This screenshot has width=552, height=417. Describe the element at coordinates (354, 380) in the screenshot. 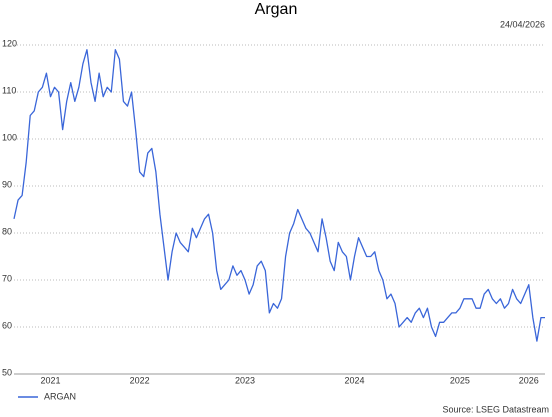

I see `x-tick-label: 2024` at that location.